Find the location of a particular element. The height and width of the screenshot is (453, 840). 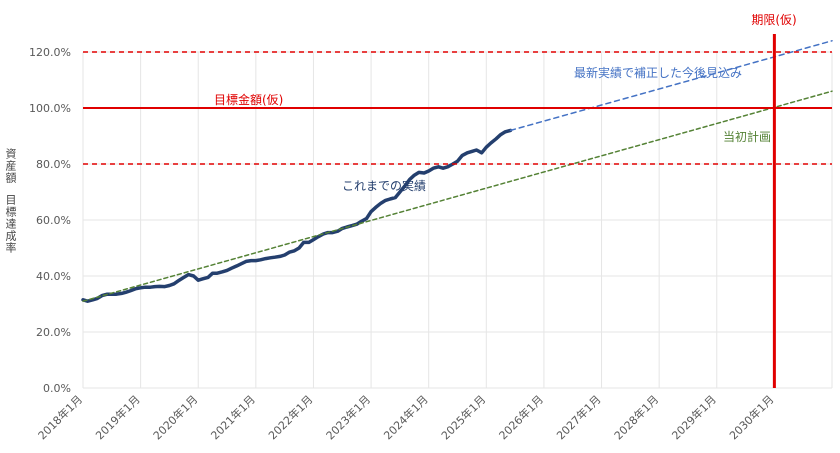

x-tick-label: 2023年1月 is located at coordinates (348, 417).